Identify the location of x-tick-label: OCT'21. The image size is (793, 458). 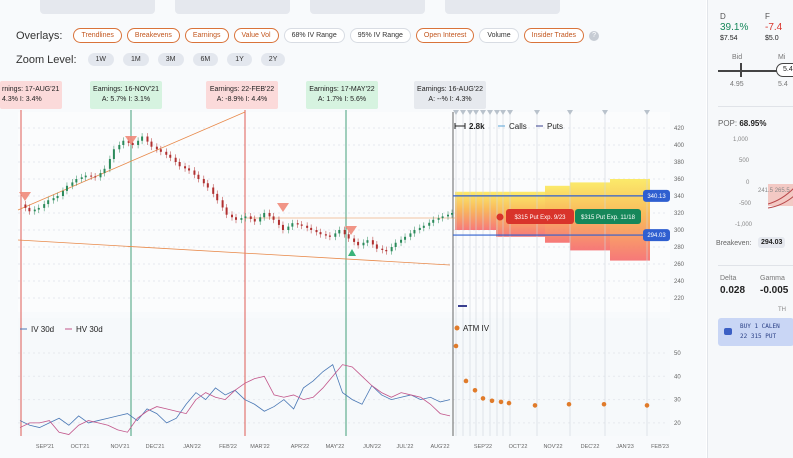
(80, 447).